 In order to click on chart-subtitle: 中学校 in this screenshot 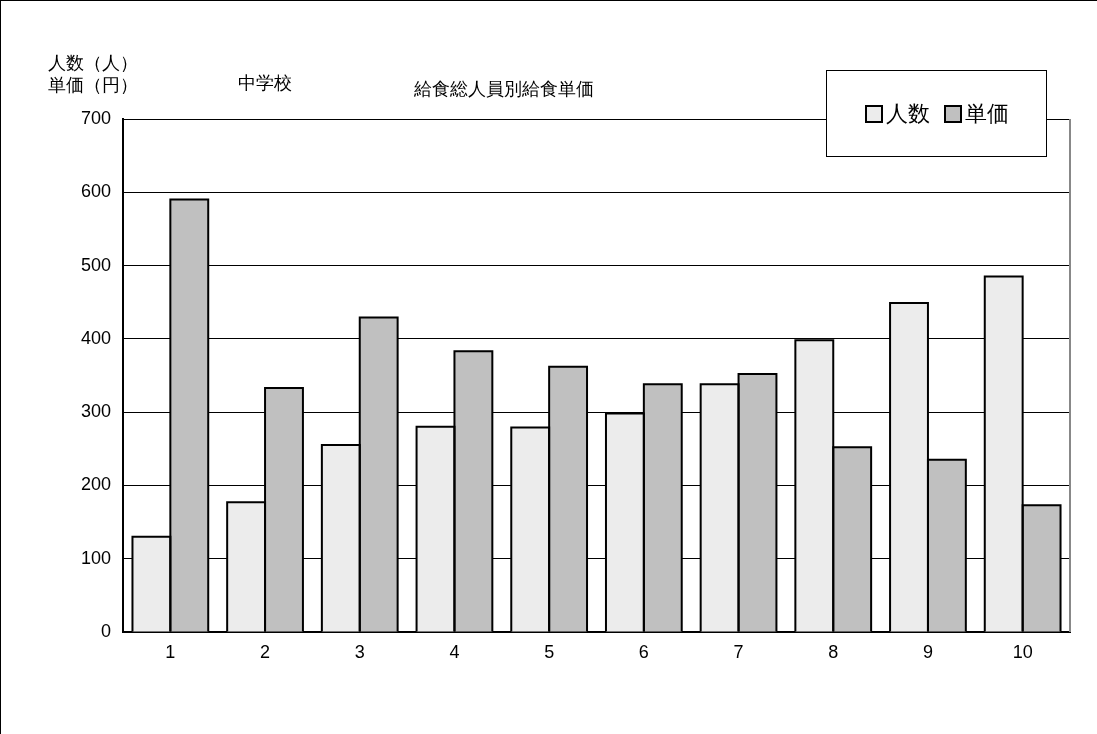, I will do `click(265, 83)`.